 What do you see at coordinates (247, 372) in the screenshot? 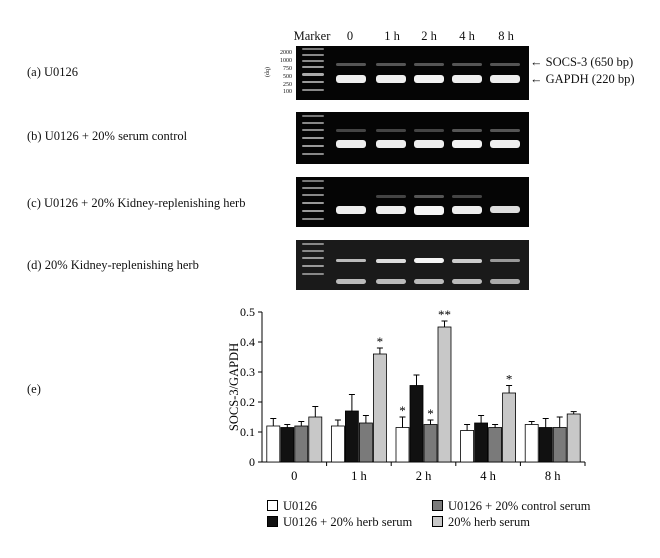
I see `y-tick-label: 0.3` at bounding box center [247, 372].